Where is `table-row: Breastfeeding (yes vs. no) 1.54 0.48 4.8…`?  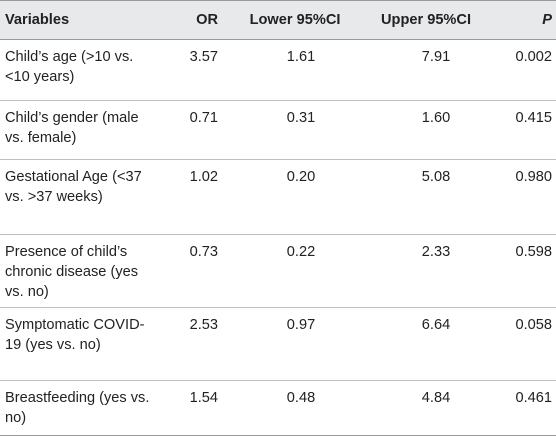 table-row: Breastfeeding (yes vs. no) 1.54 0.48 4.8… is located at coordinates (278, 408).